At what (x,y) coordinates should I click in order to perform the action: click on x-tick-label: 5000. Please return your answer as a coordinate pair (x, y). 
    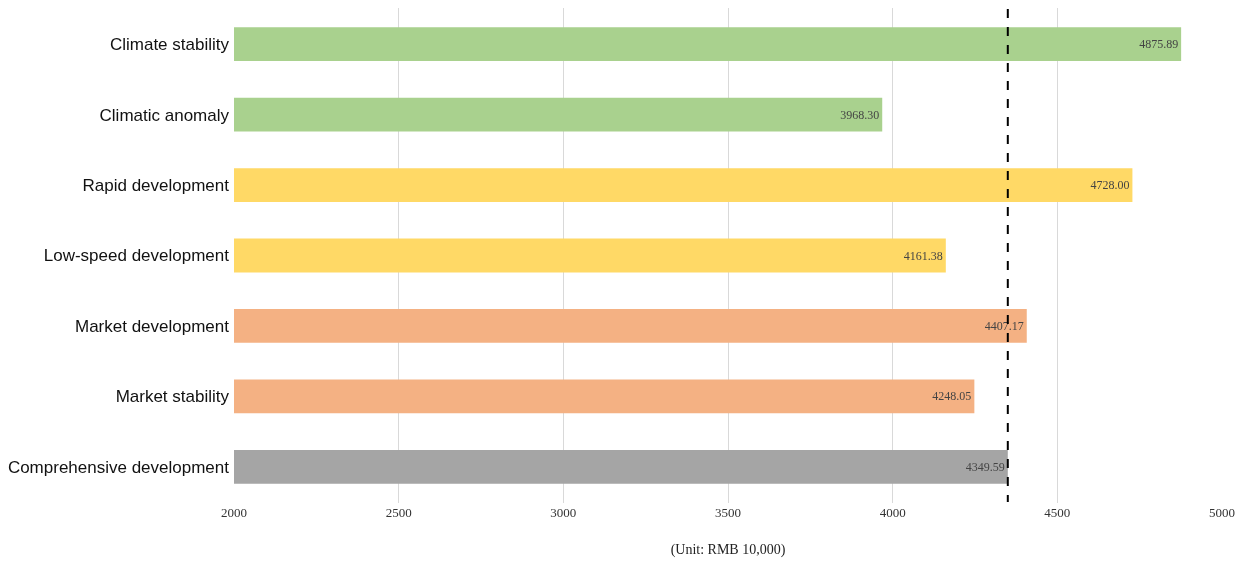
    Looking at the image, I should click on (1222, 512).